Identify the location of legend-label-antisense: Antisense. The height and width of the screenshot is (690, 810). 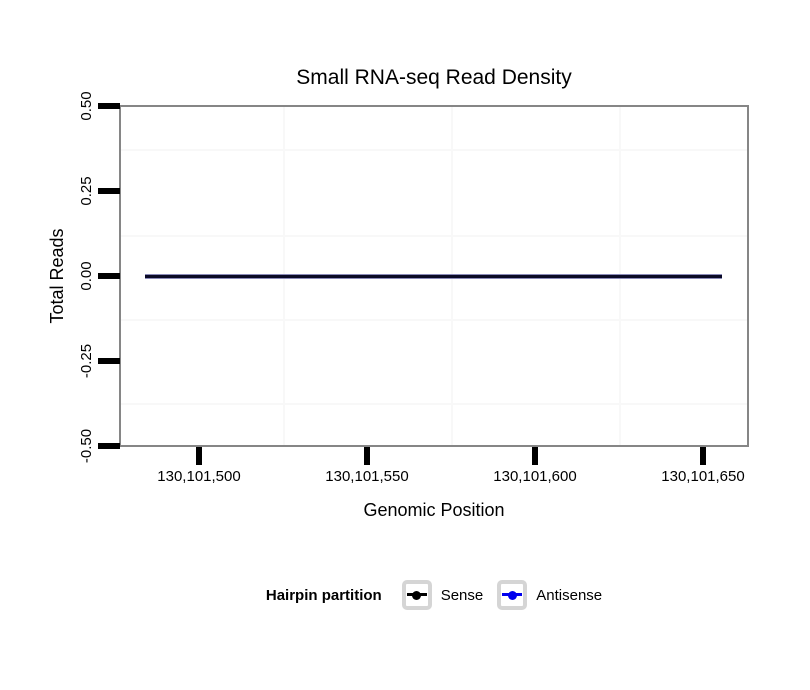
(569, 595).